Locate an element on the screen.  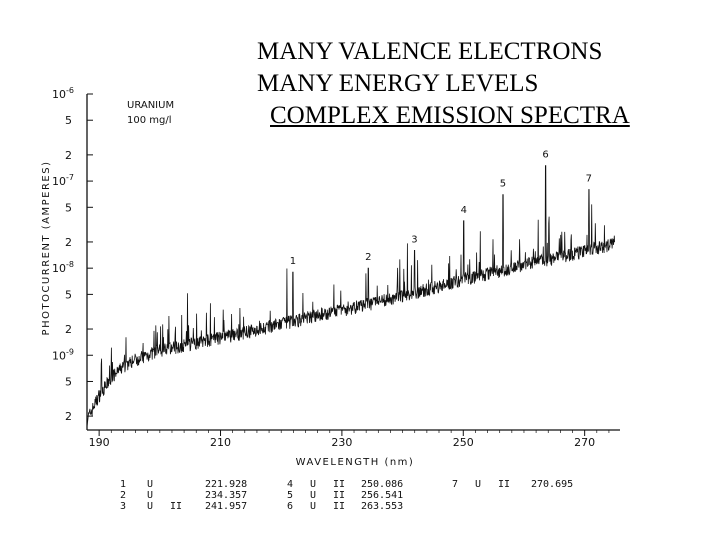
peak-labels: 1 2 3 4 5 6 7 is located at coordinates (441, 208).